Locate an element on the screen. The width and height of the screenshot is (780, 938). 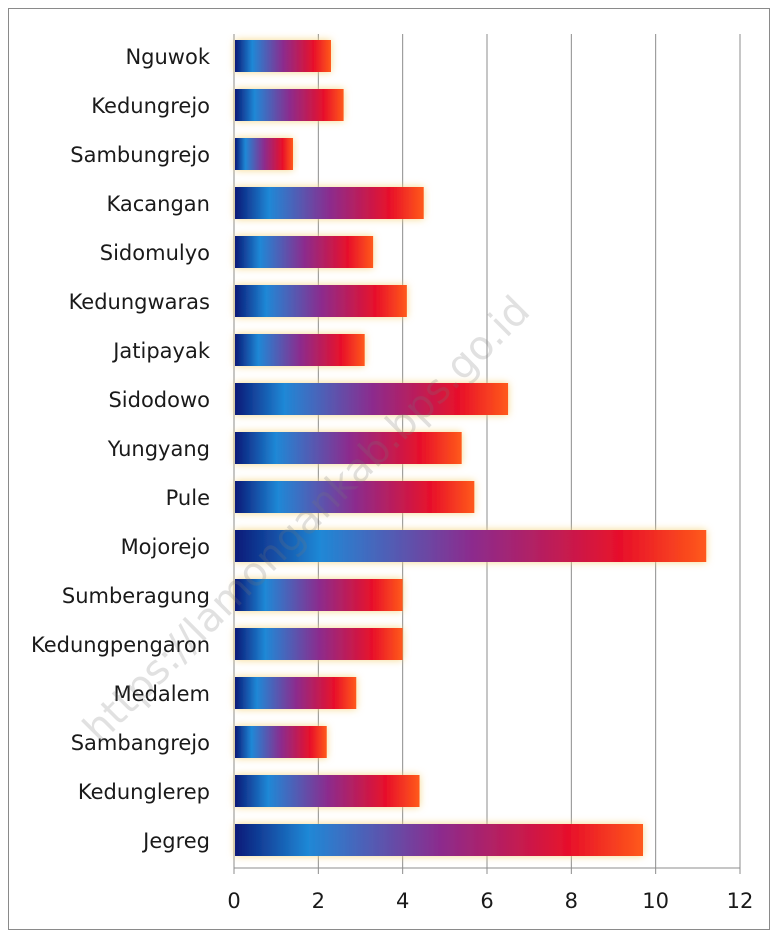
category-label-kedungwaras: Kedungwaras is located at coordinates (139, 302).